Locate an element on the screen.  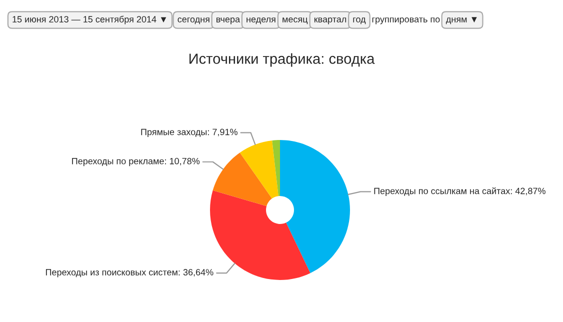
chart-title: Источники трафика: сводка is located at coordinates (282, 60).